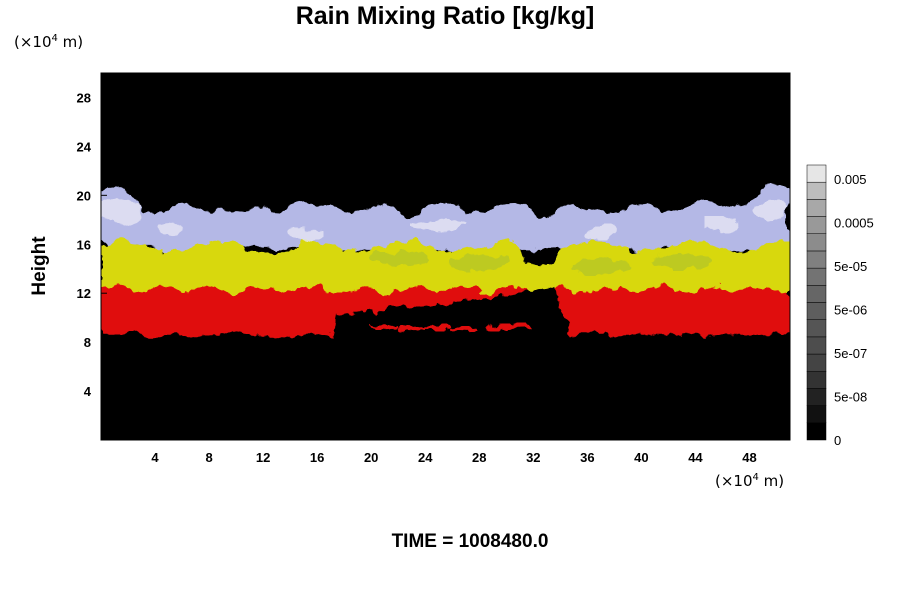 This screenshot has width=900, height=600. Describe the element at coordinates (84, 195) in the screenshot. I see `y-tick-label: 20` at that location.